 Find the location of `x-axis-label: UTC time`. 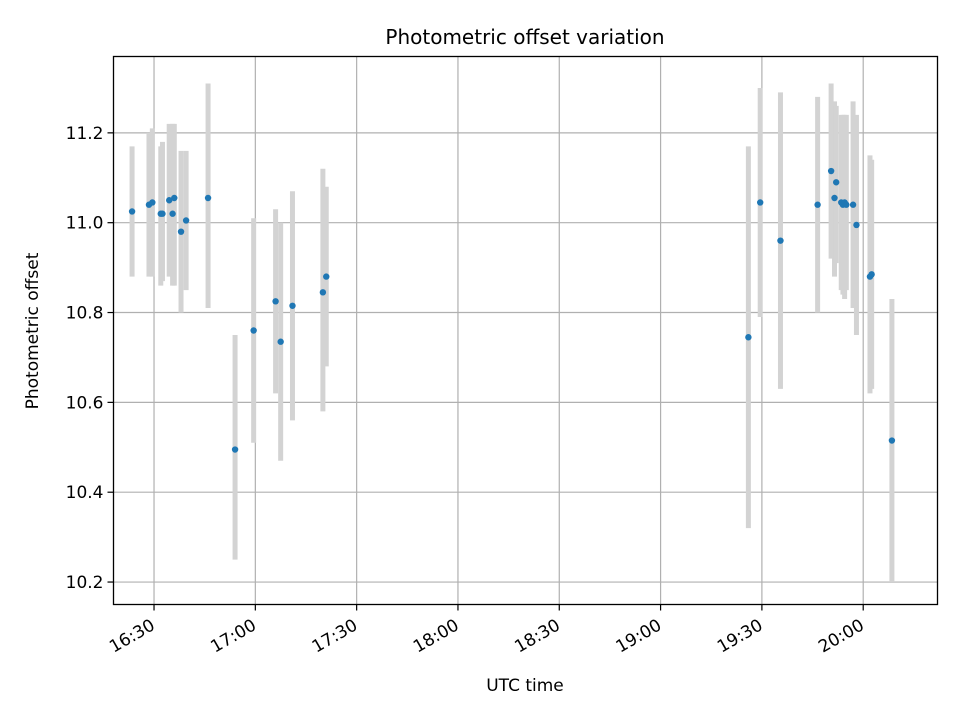

x-axis-label: UTC time is located at coordinates (525, 686).